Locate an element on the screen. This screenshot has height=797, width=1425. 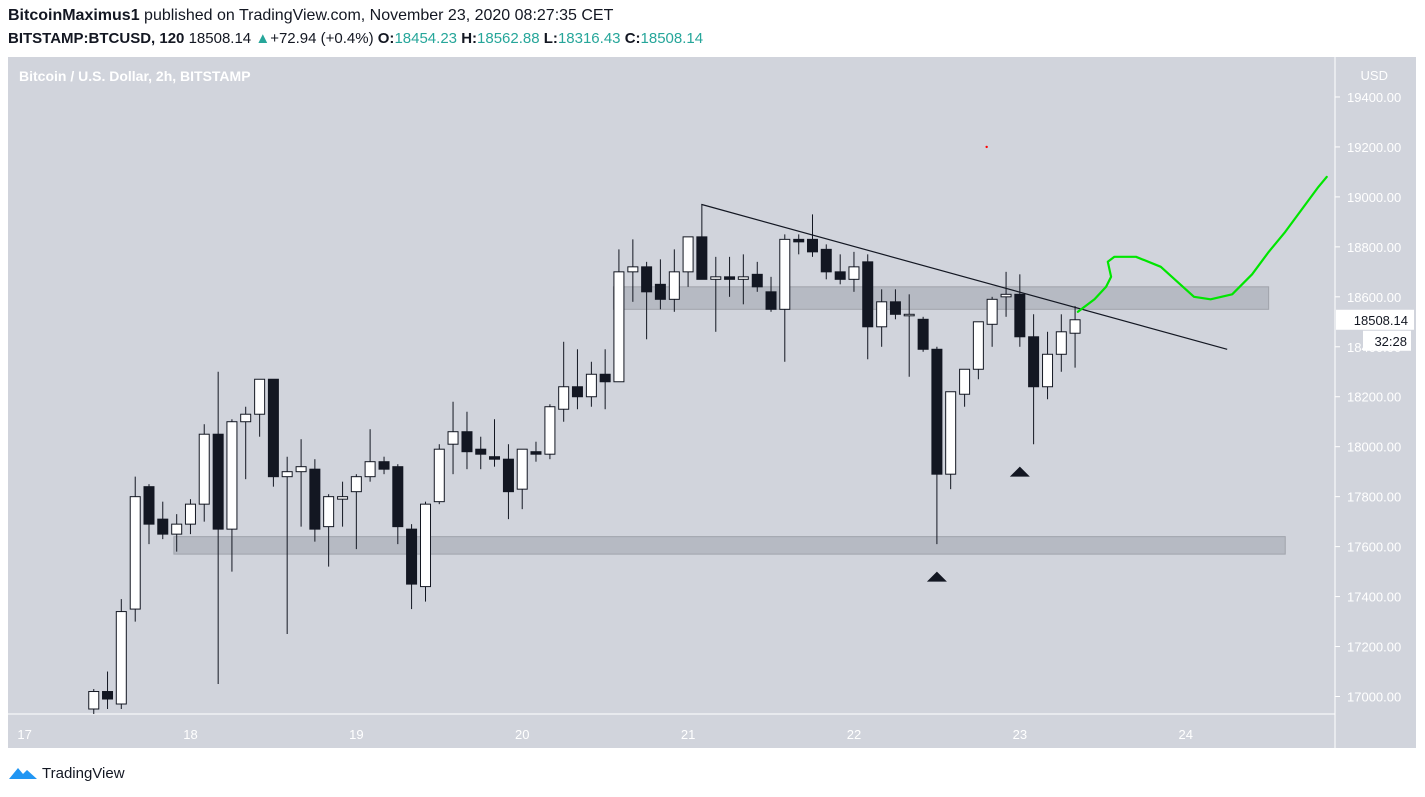
time-axis: 17 18 19 20 21 22 23 24 is located at coordinates (605, 734).